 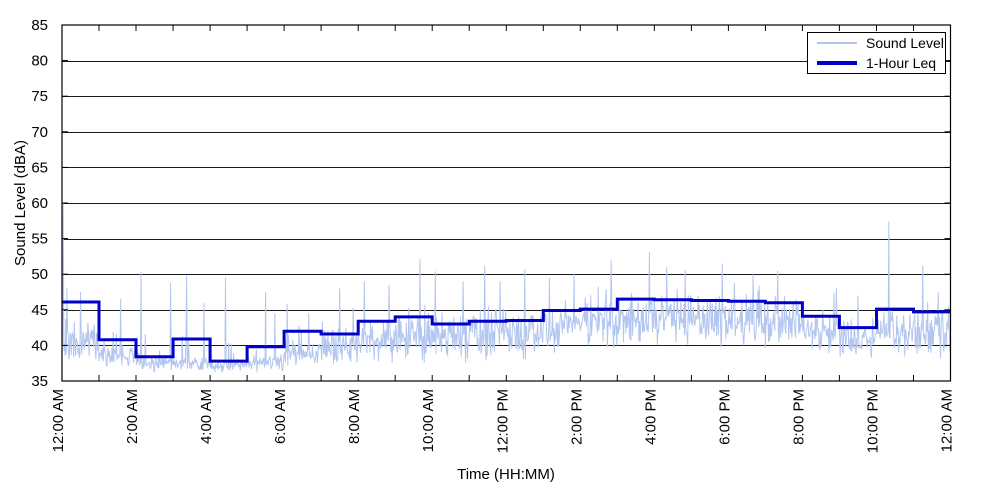 I want to click on y-tick-label: 45, so click(x=39, y=310).